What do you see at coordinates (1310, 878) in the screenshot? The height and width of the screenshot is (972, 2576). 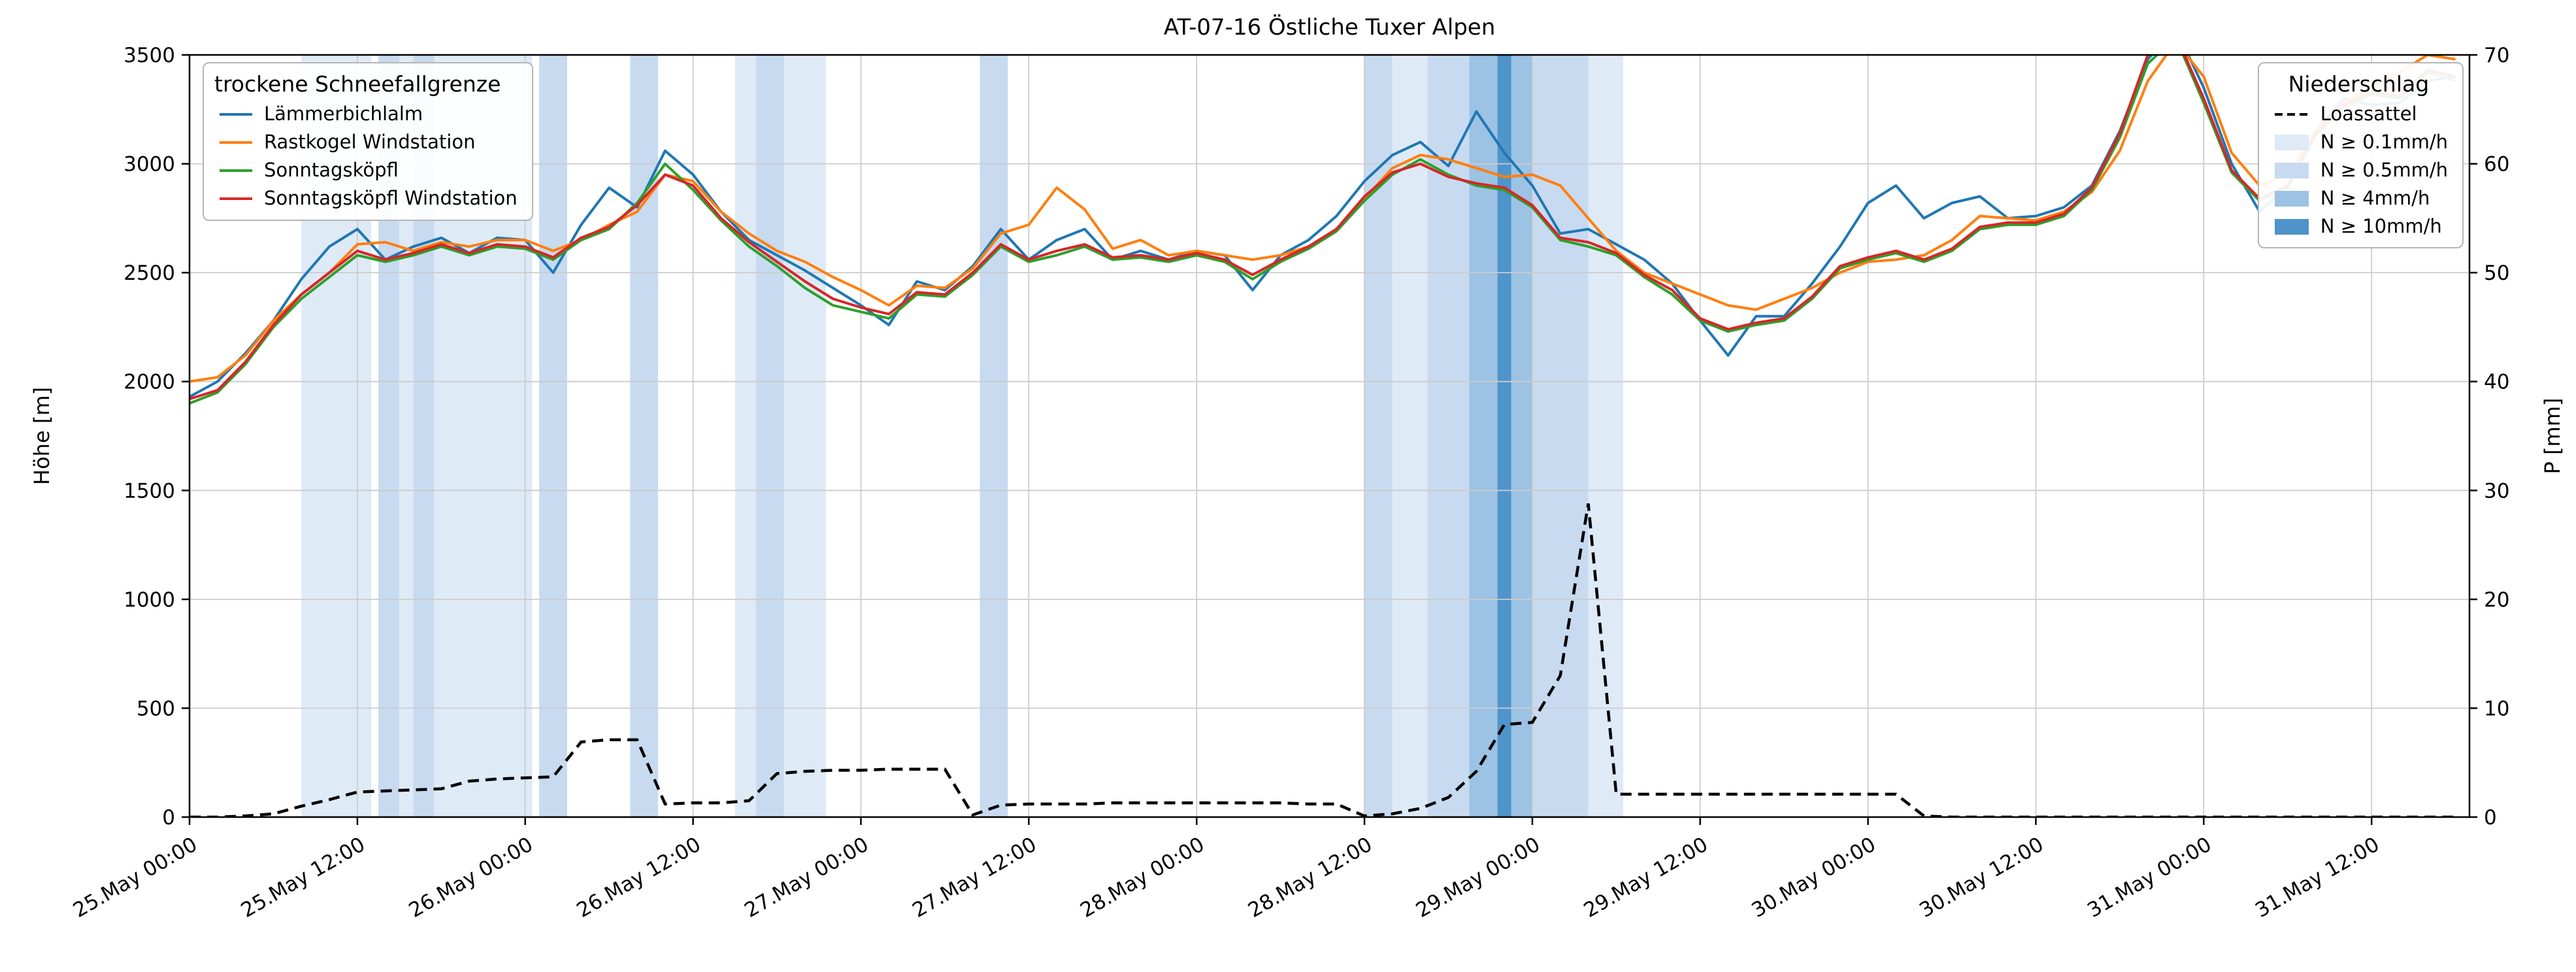 I see `x-tick-label: 28.May 12:00` at bounding box center [1310, 878].